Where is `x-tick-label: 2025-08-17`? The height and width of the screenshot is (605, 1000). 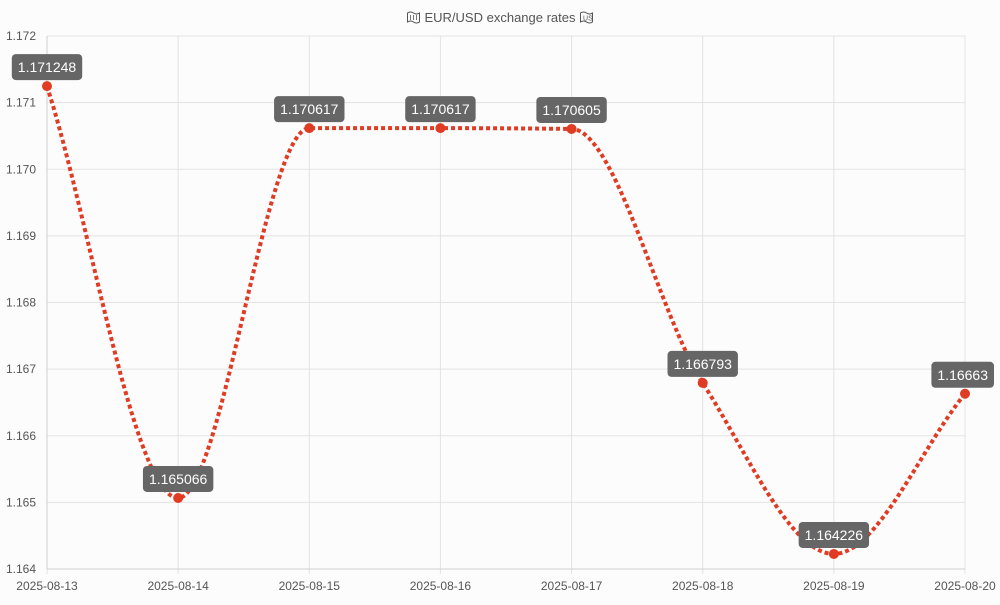 x-tick-label: 2025-08-17 is located at coordinates (572, 586).